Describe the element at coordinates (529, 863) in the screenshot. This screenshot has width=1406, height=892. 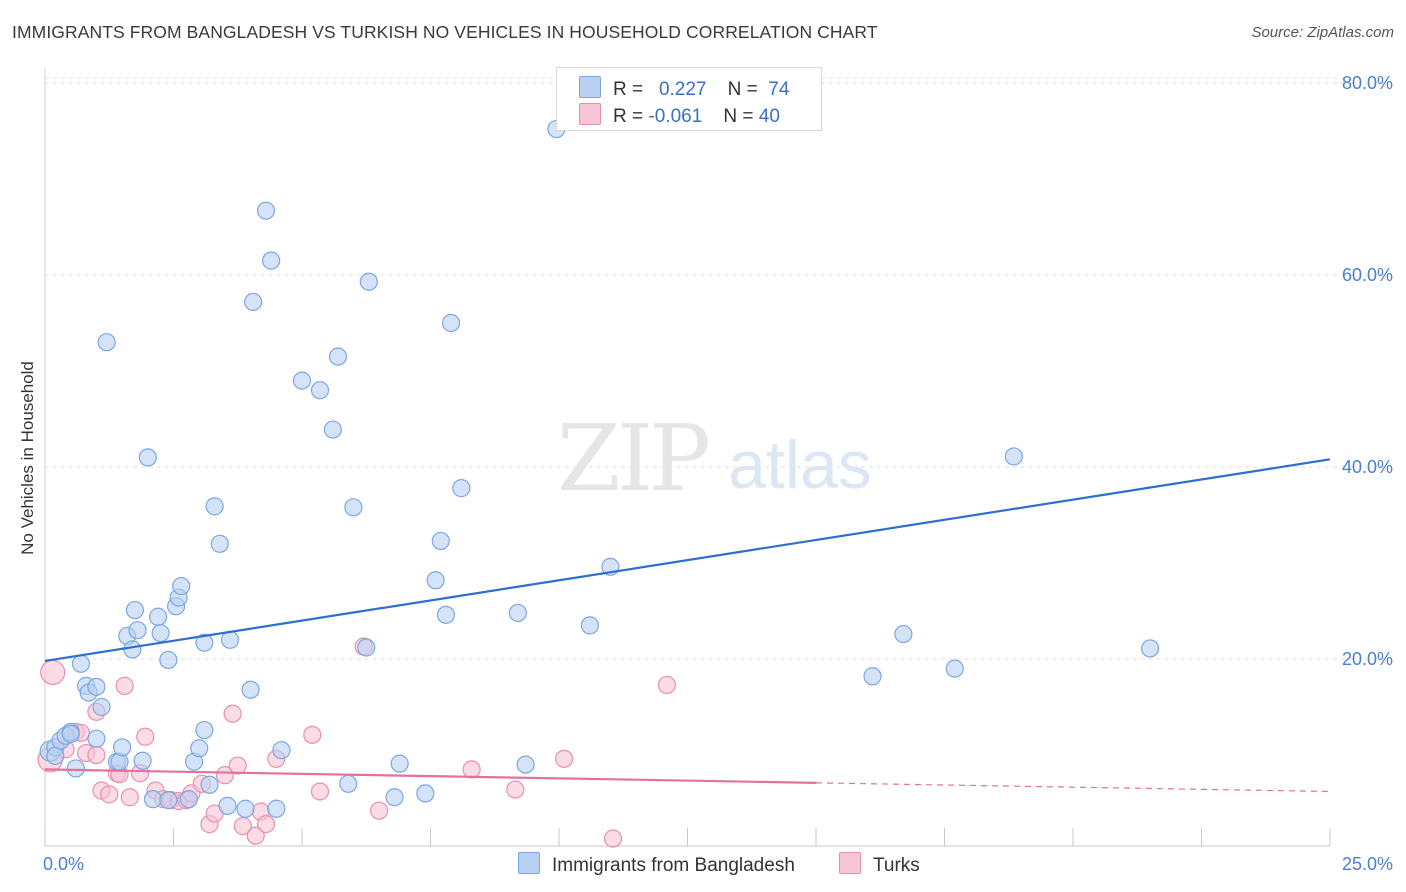
I see `bottom-legend-swatch-bangladesh` at that location.